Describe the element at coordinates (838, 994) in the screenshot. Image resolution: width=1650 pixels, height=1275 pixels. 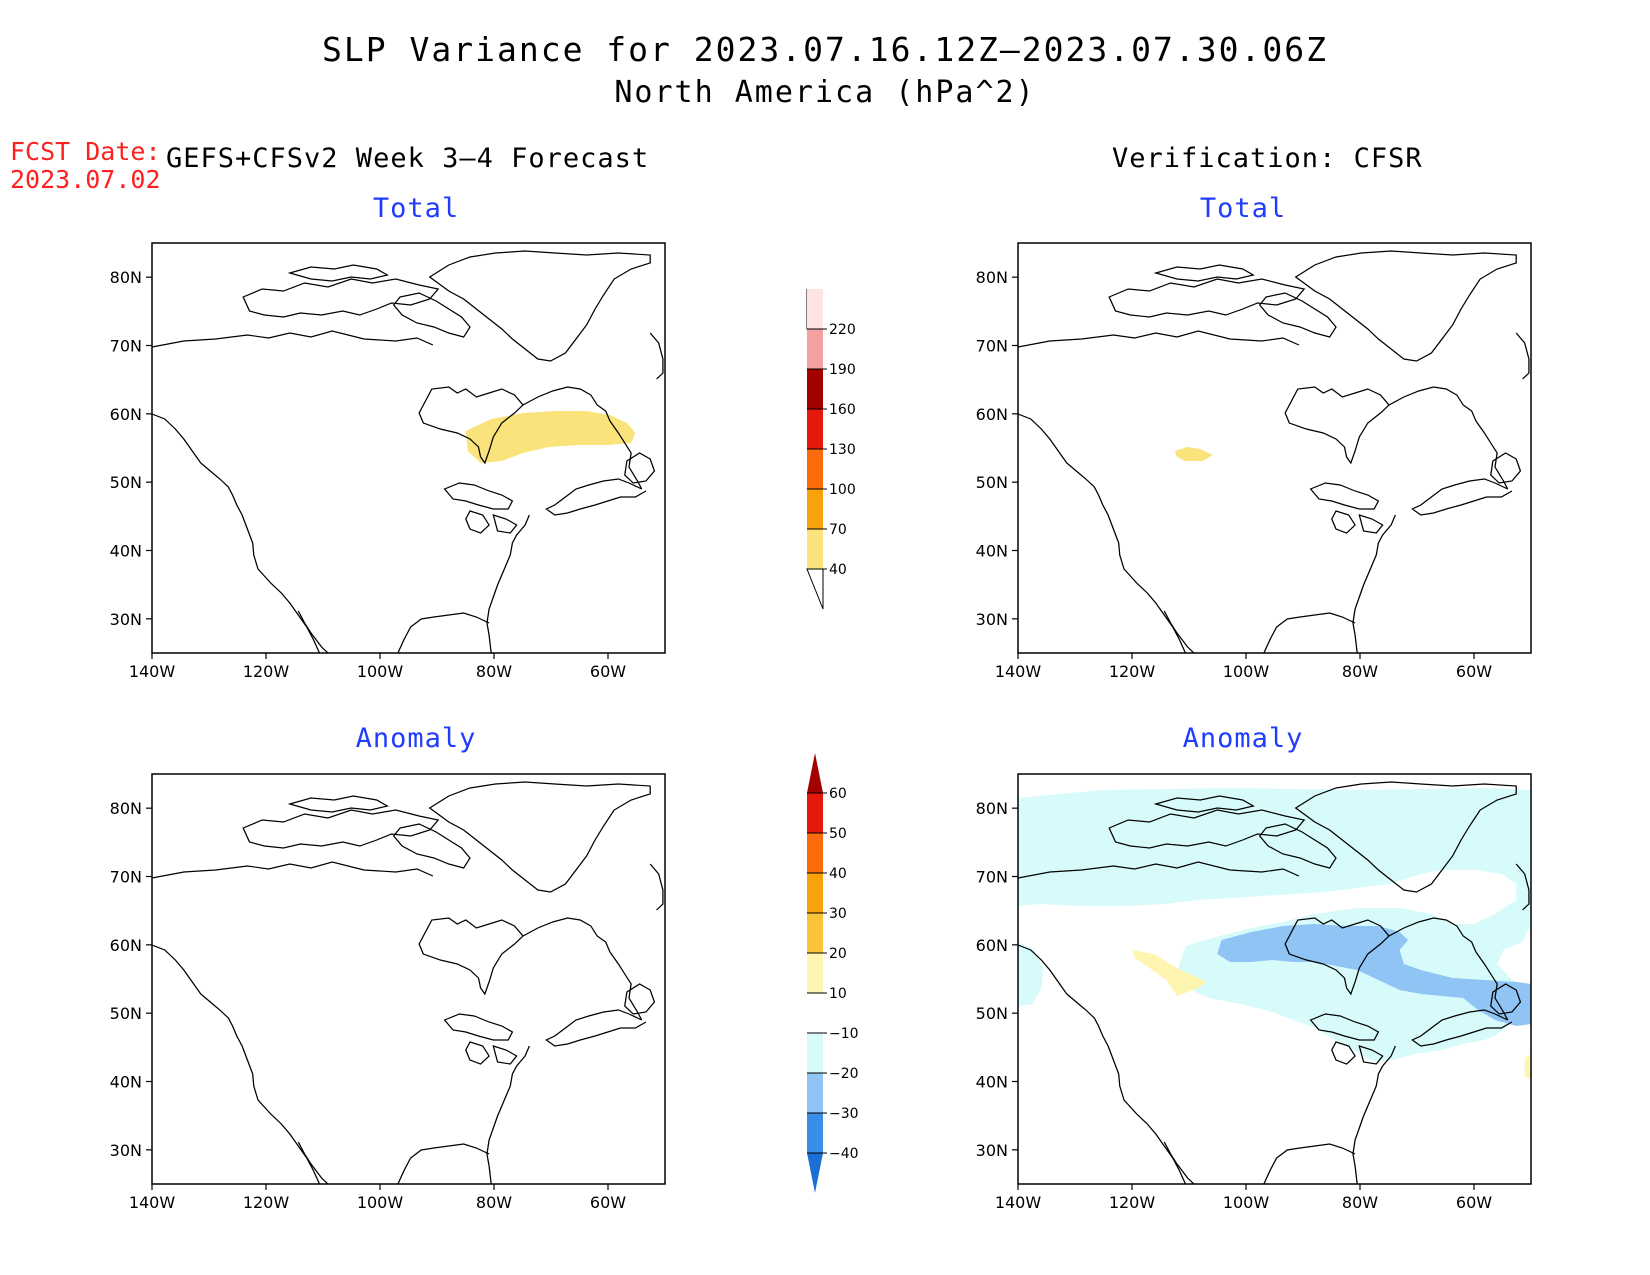
I see `colorbar-anomaly-label: 10` at that location.